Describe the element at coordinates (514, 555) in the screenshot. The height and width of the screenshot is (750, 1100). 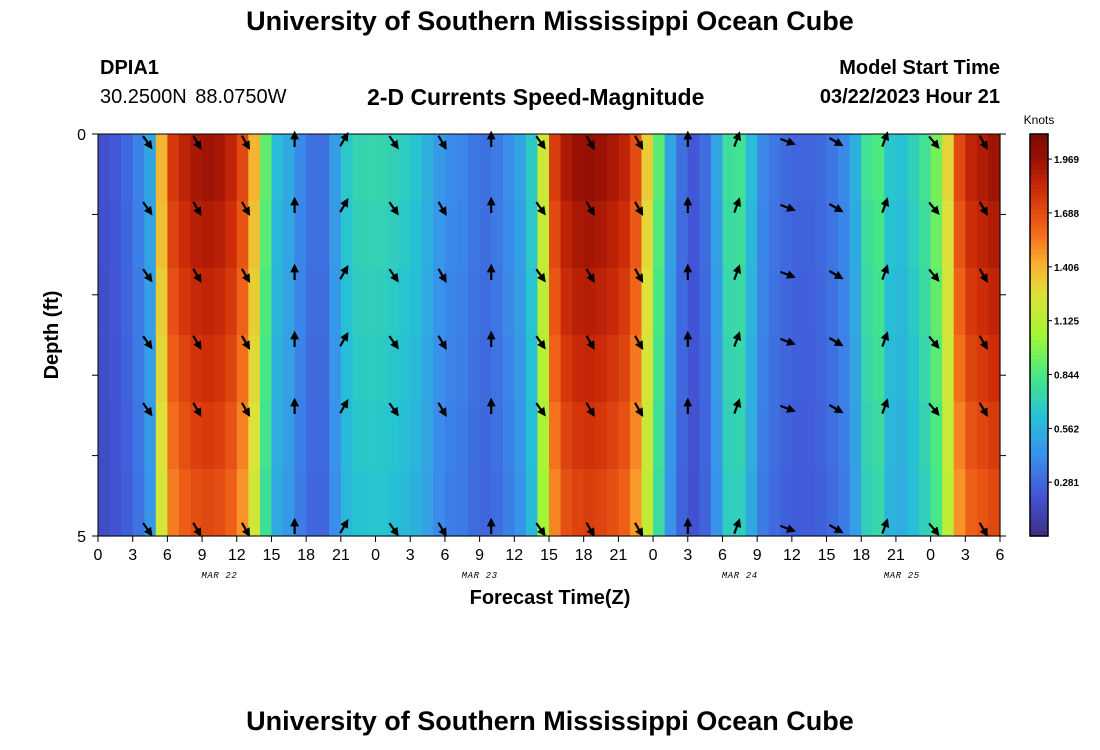
I see `x-tick-label: 12` at that location.